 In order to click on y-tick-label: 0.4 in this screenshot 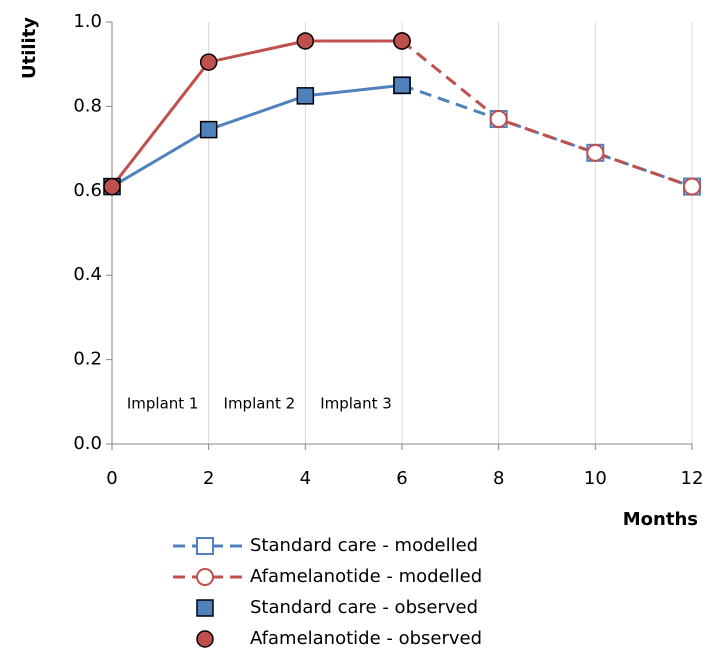, I will do `click(87, 274)`.